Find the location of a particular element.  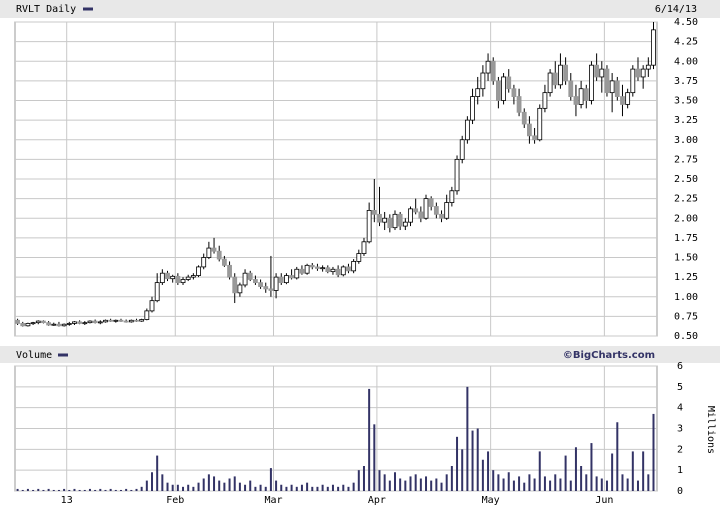

y-tick-label: 3.75 is located at coordinates (686, 81).